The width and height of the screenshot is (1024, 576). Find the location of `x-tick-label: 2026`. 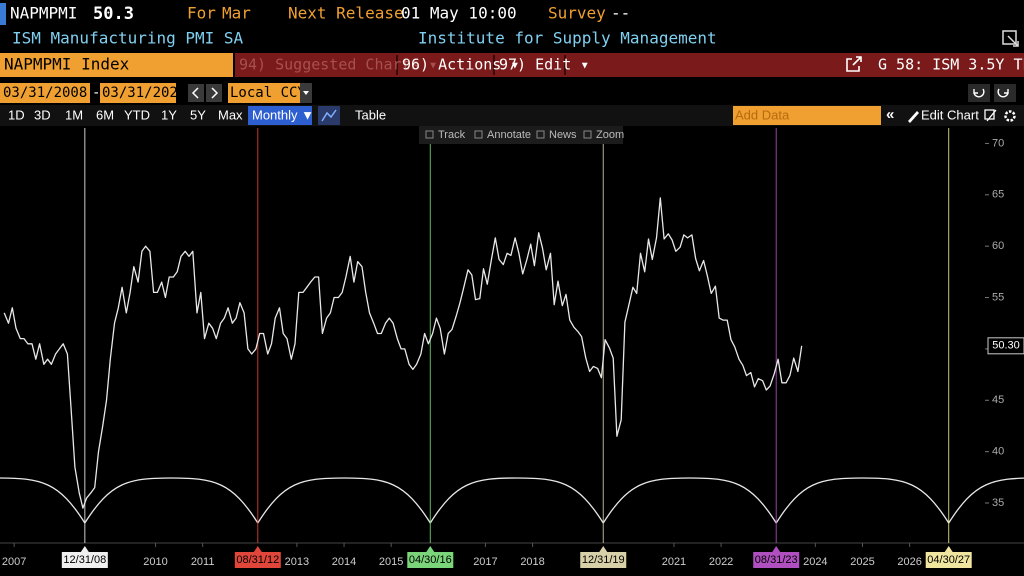

x-tick-label: 2026 is located at coordinates (909, 562).